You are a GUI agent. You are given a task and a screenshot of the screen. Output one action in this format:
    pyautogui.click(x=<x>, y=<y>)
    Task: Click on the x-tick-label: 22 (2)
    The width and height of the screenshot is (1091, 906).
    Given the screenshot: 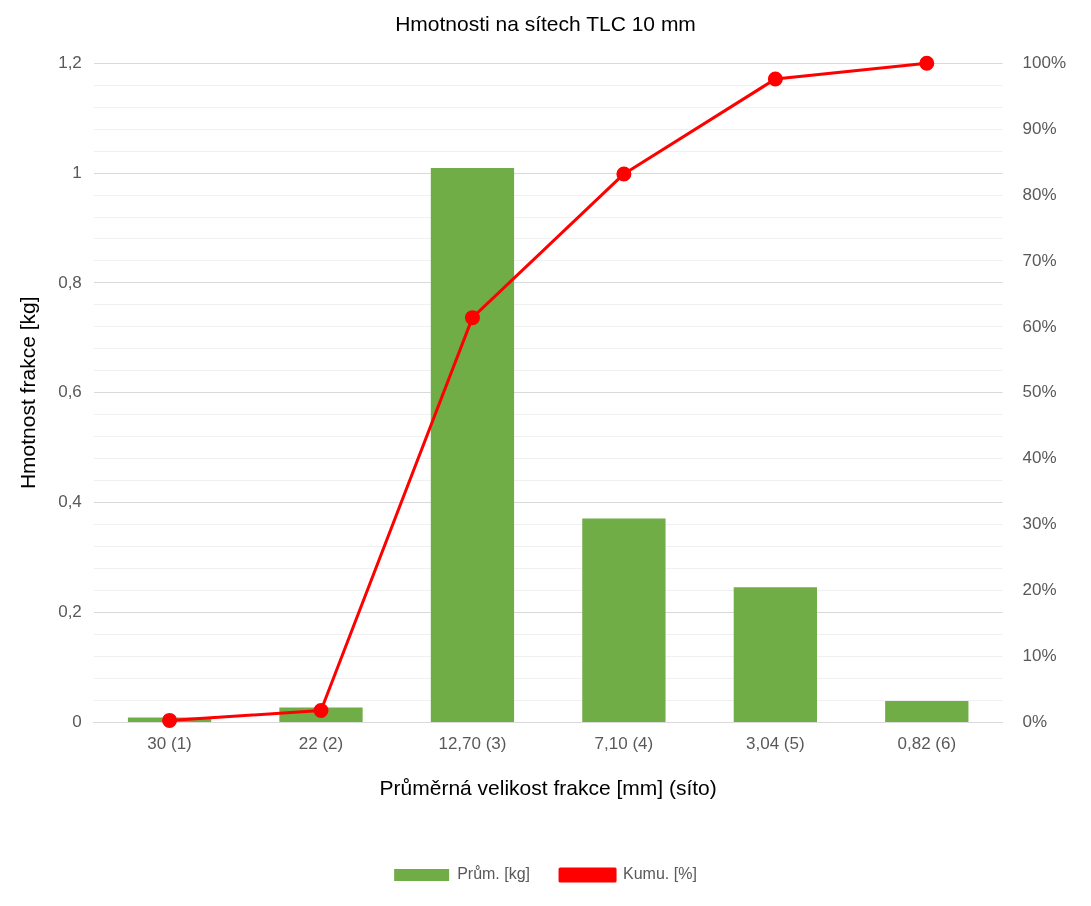 What is the action you would take?
    pyautogui.click(x=321, y=744)
    